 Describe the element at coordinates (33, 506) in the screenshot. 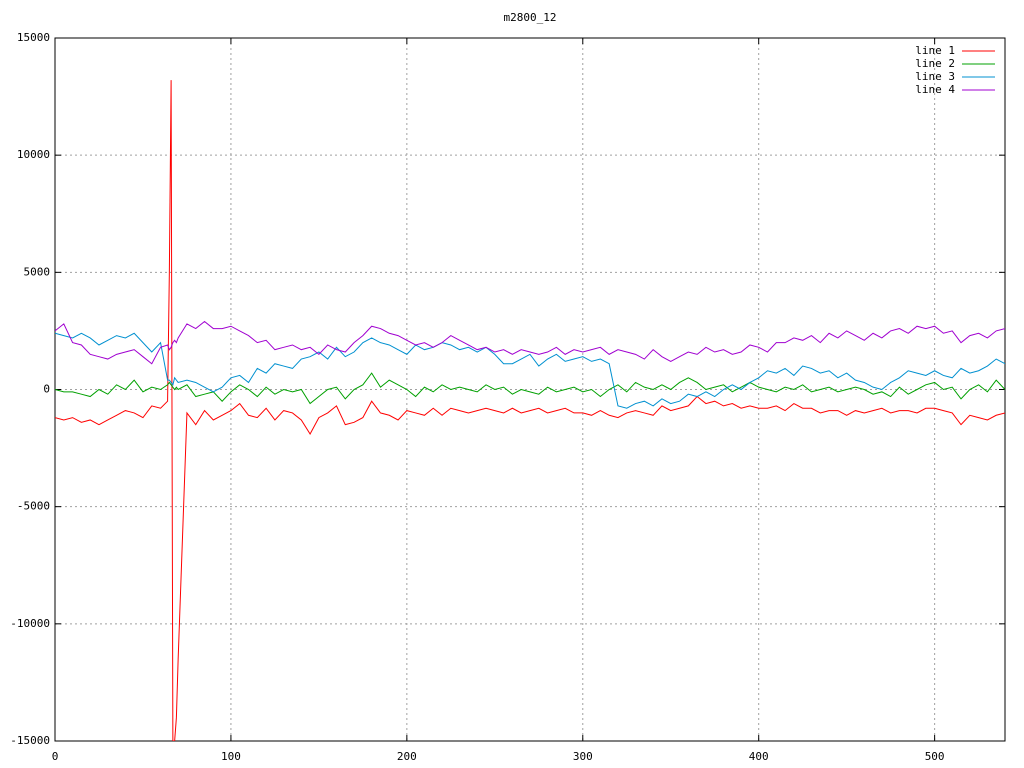

I see `y-tick-label: -5000` at that location.